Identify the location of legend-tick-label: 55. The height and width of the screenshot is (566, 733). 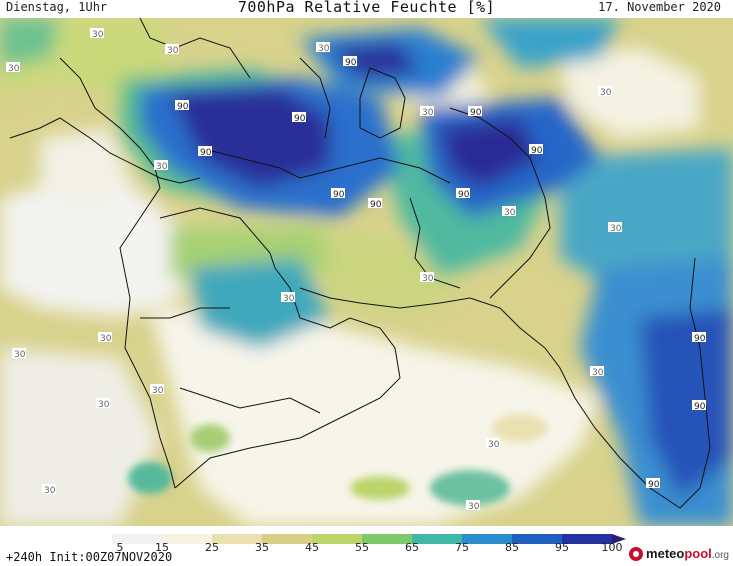
(362, 547).